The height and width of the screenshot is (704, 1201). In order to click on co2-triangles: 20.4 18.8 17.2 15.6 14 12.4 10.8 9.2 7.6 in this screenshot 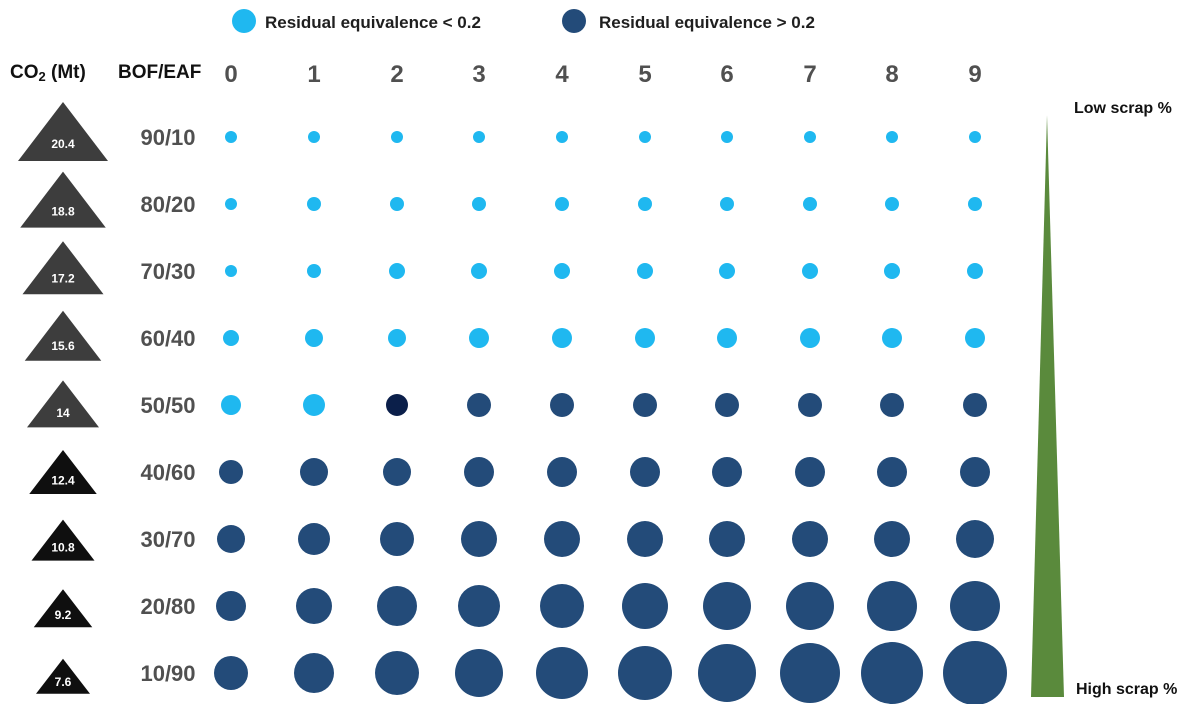, I will do `click(63, 398)`.